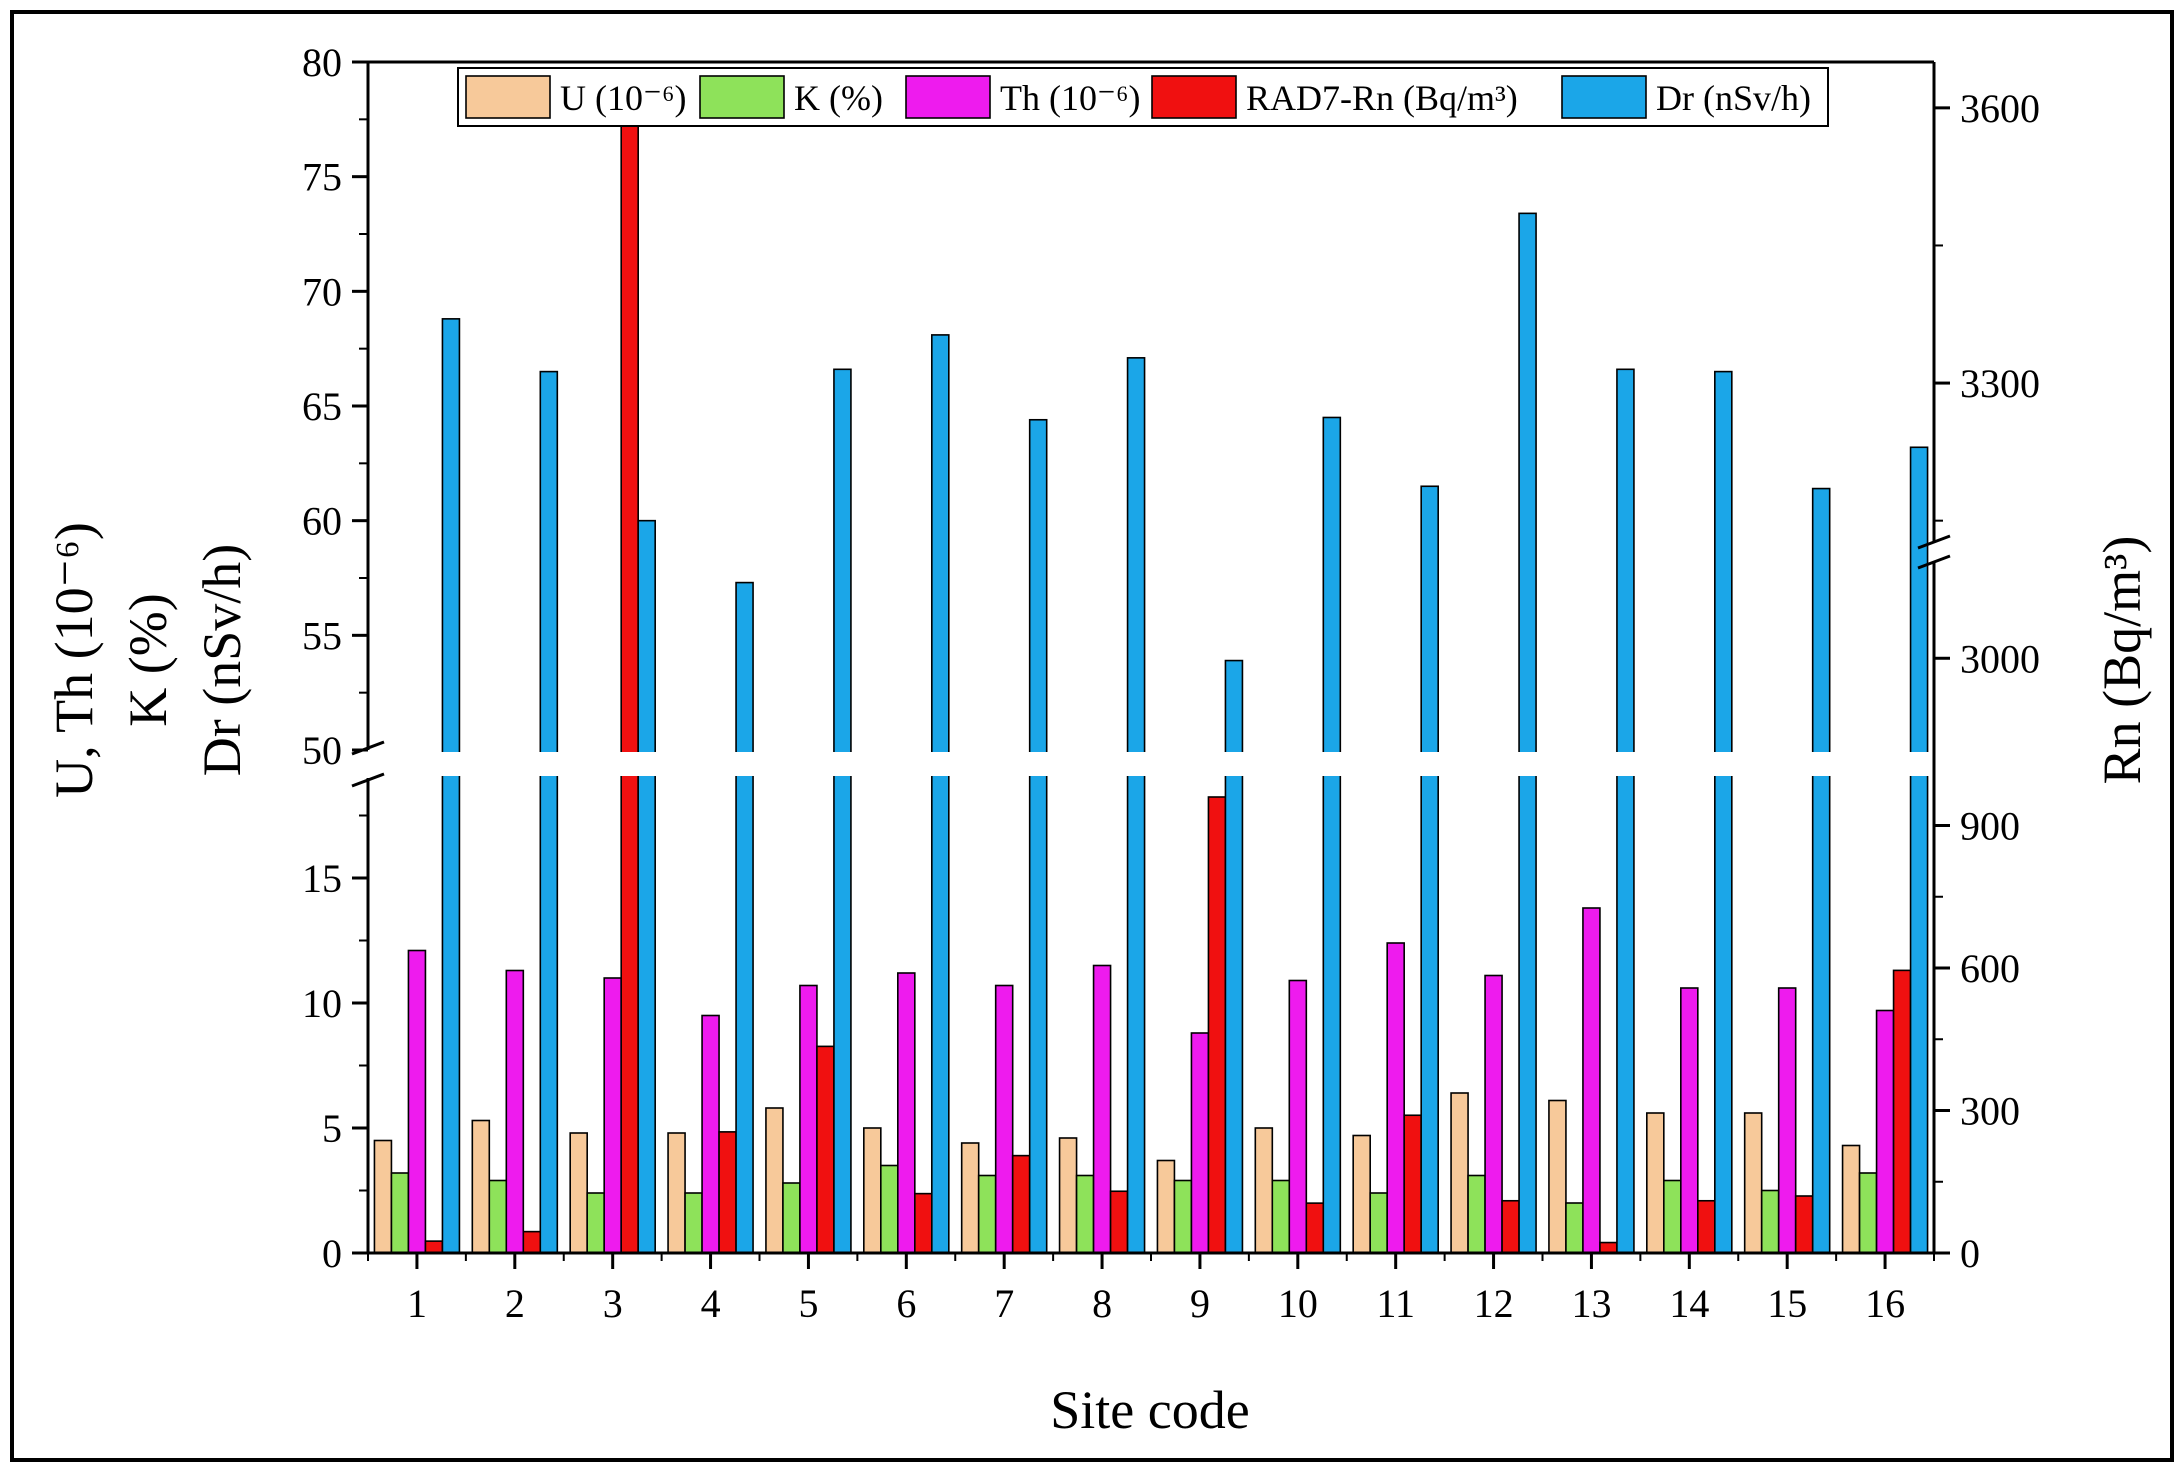 Image resolution: width=2184 pixels, height=1472 pixels. I want to click on left-tick-label-80: 80, so click(322, 62).